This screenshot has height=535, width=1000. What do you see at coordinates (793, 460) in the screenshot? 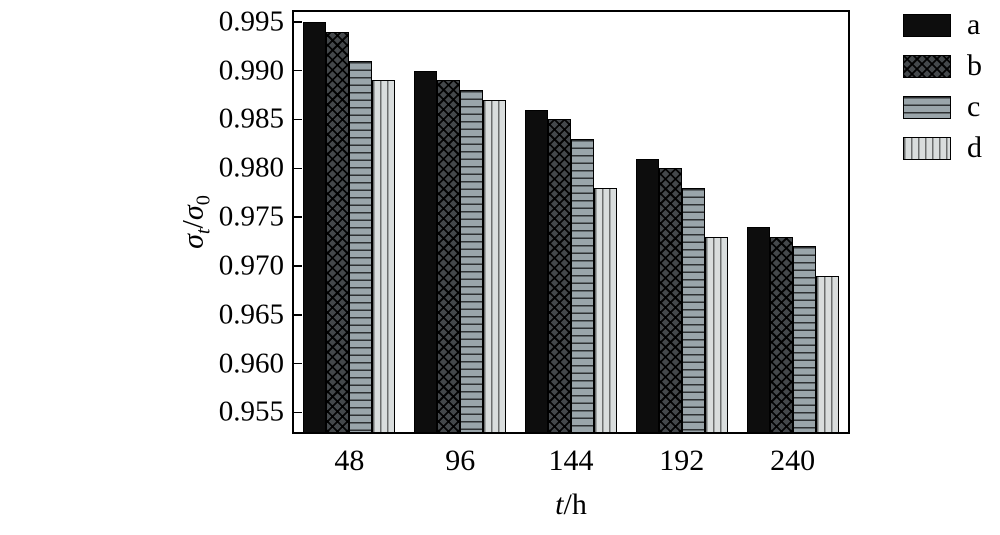
I see `x-tick-label: 240` at bounding box center [793, 460].